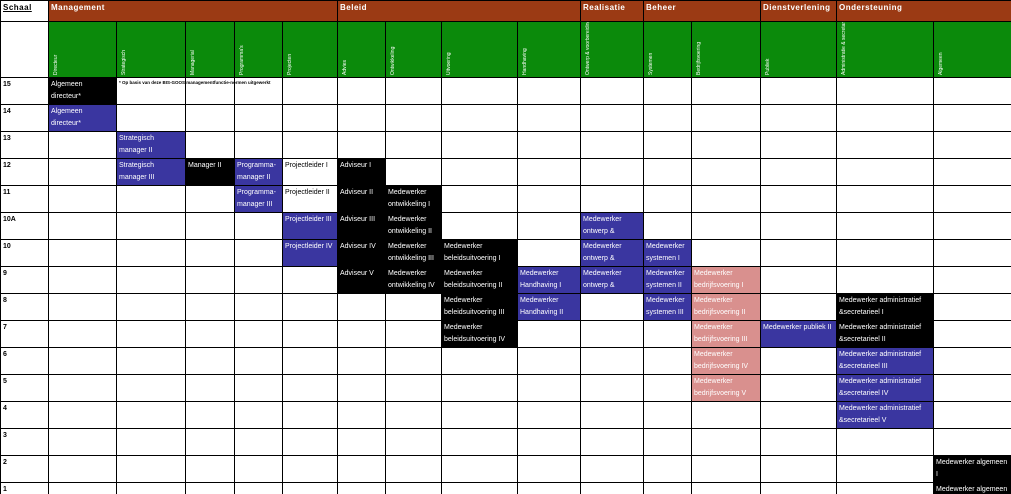  What do you see at coordinates (256, 171) in the screenshot?
I see `cell-text: Programma-manager II` at bounding box center [256, 171].